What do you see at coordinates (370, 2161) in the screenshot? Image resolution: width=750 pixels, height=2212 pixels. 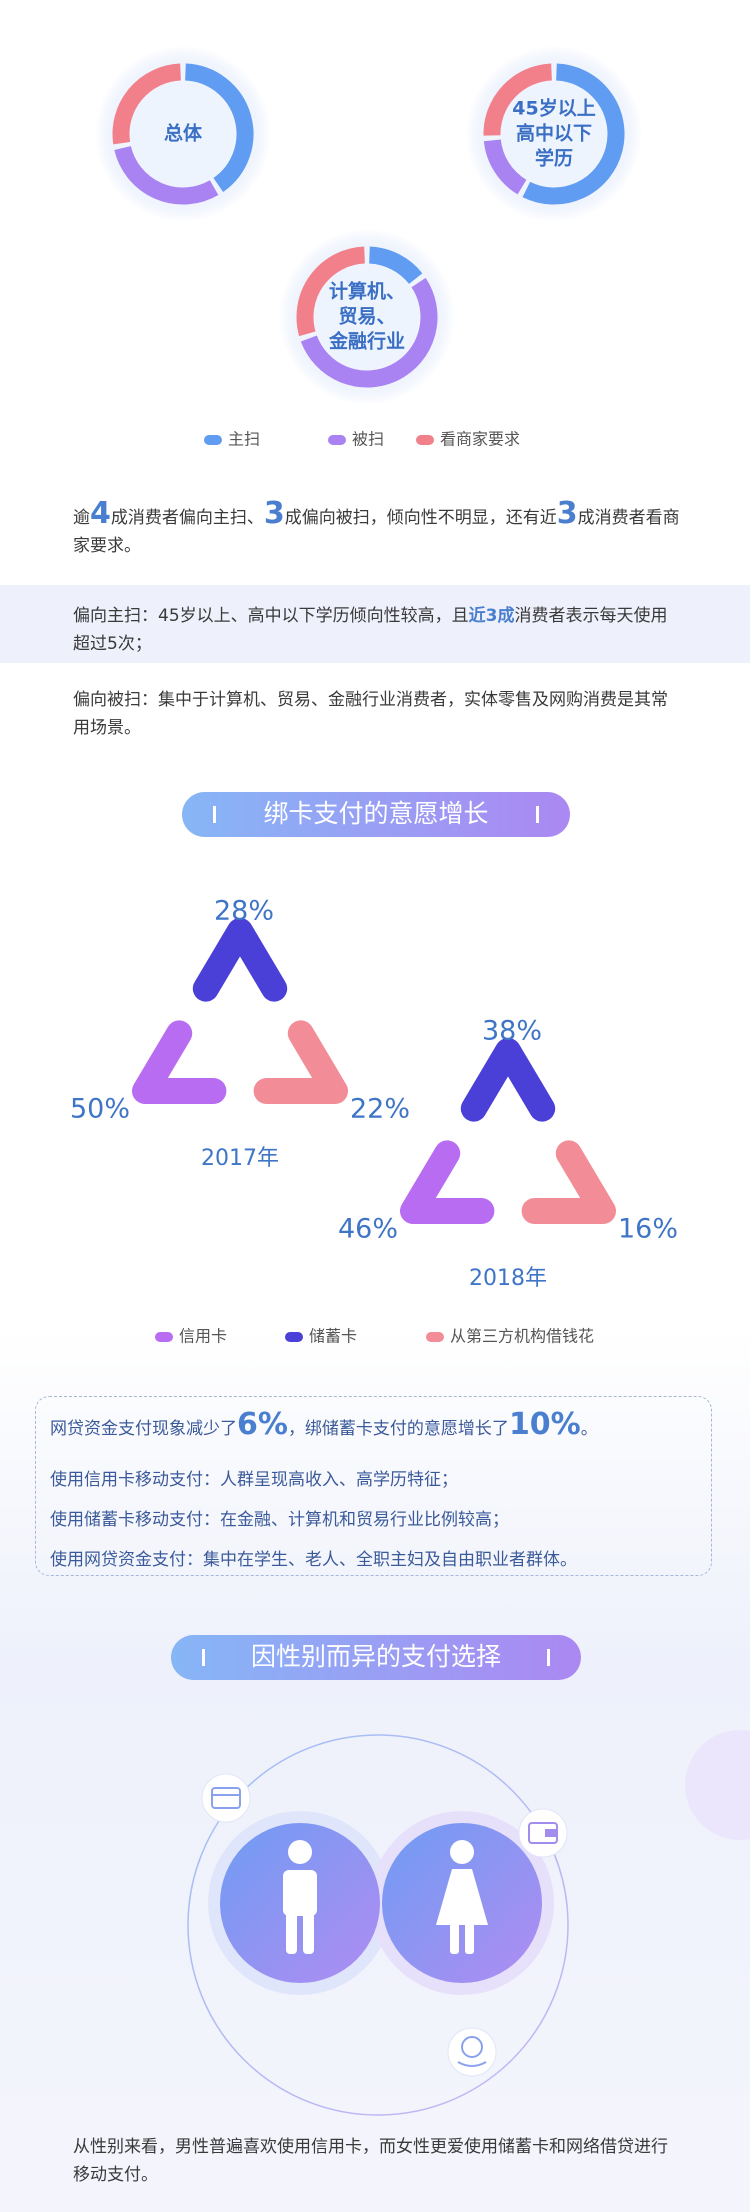 I see `text-run: 从性别来看，男性普遍喜欢使用信用卡，而女性更爱使用储蓄卡和网络借贷进行移动支付。` at bounding box center [370, 2161].